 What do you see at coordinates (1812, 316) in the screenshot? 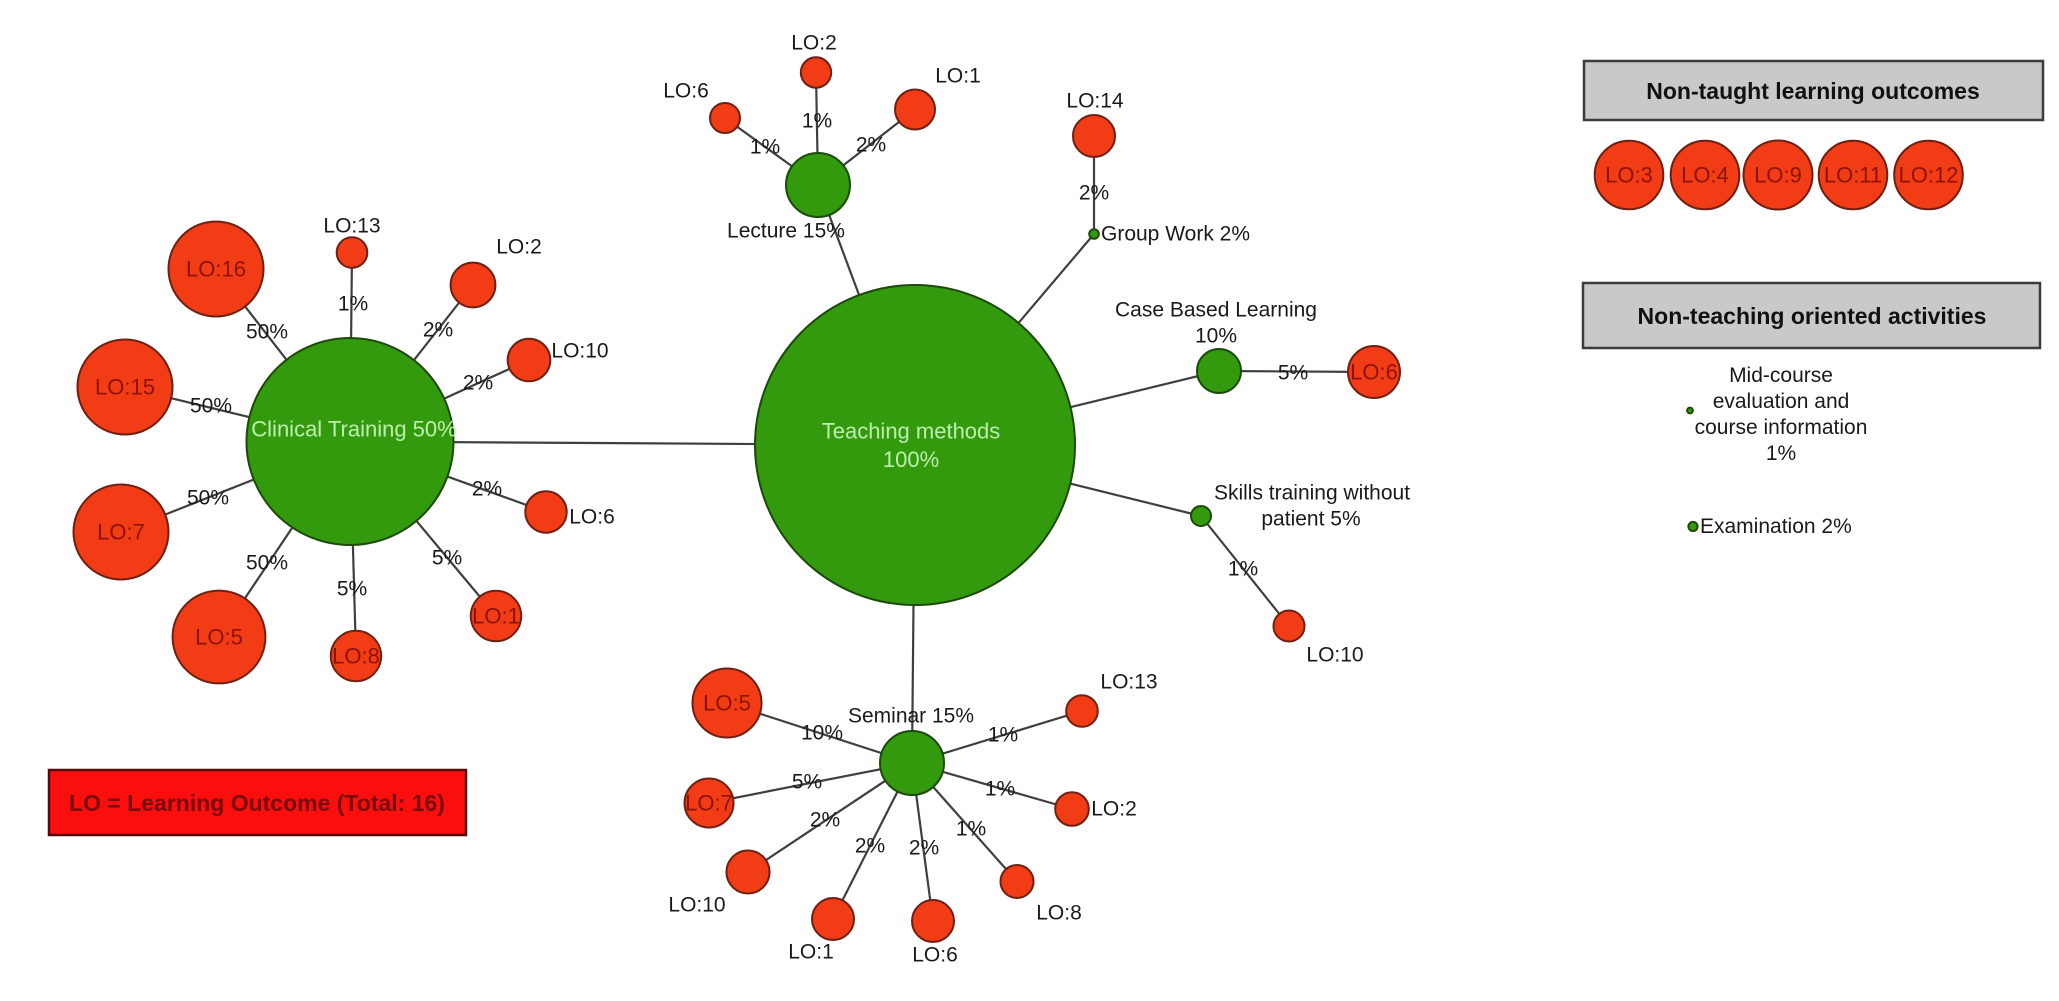
I see `svg-text:Non-teaching oriented activiti: Non-teaching oriented activities` at bounding box center [1812, 316].